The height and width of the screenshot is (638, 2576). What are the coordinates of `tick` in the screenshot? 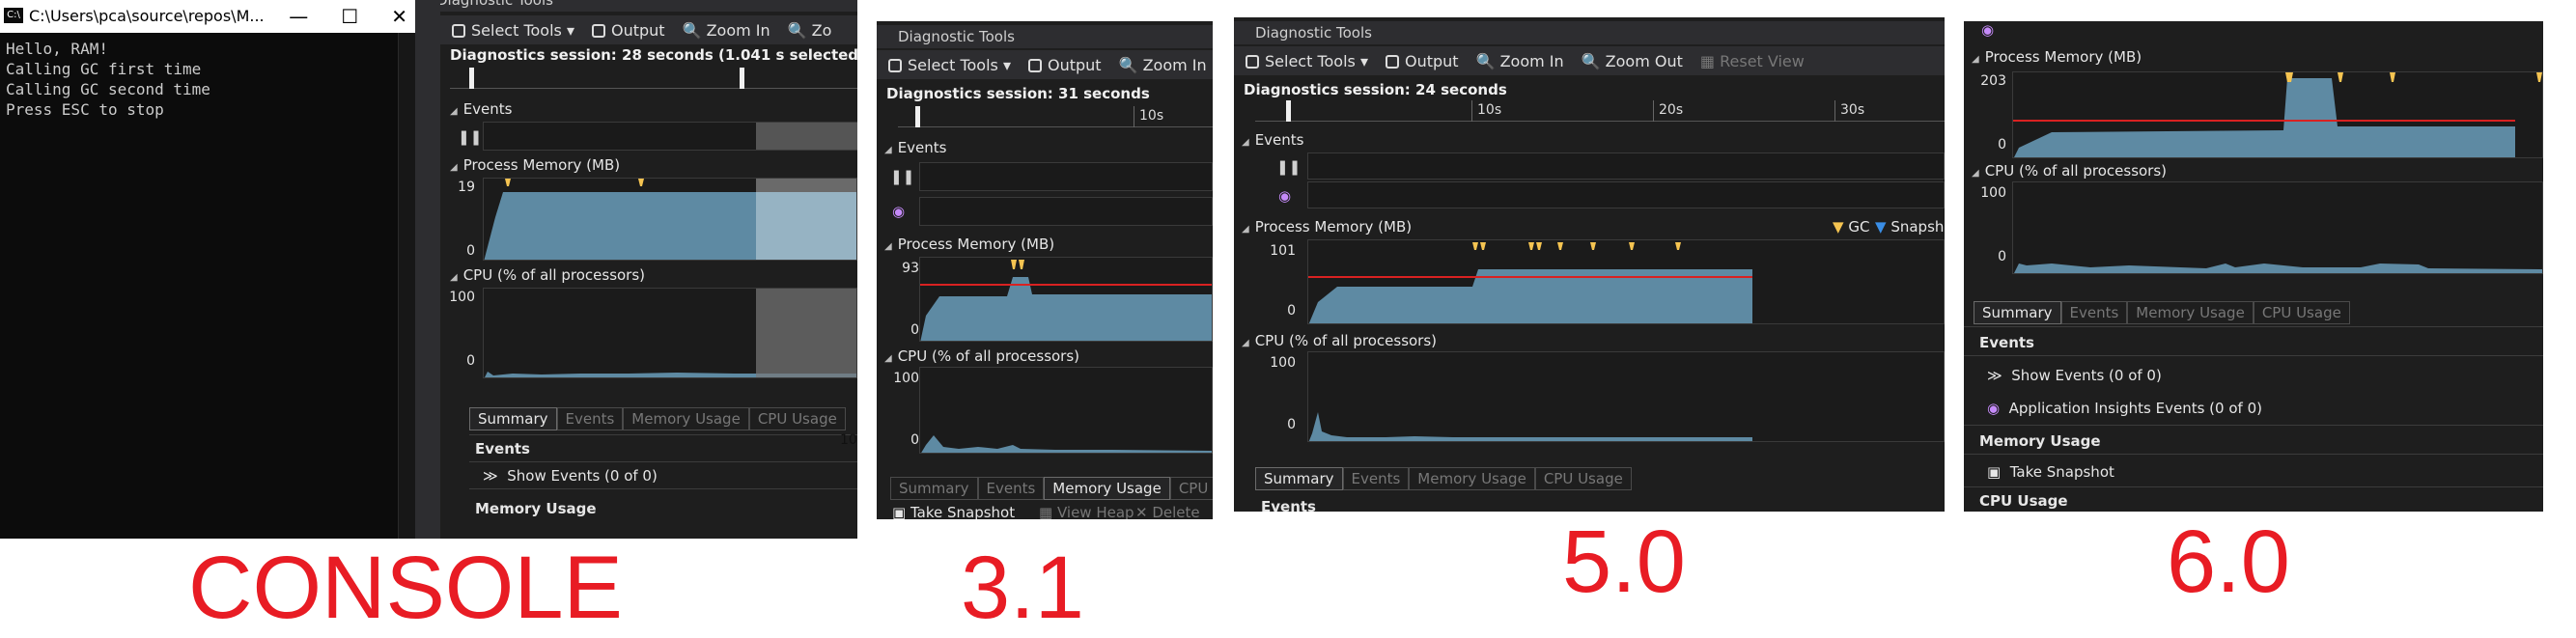 It's located at (1472, 111).